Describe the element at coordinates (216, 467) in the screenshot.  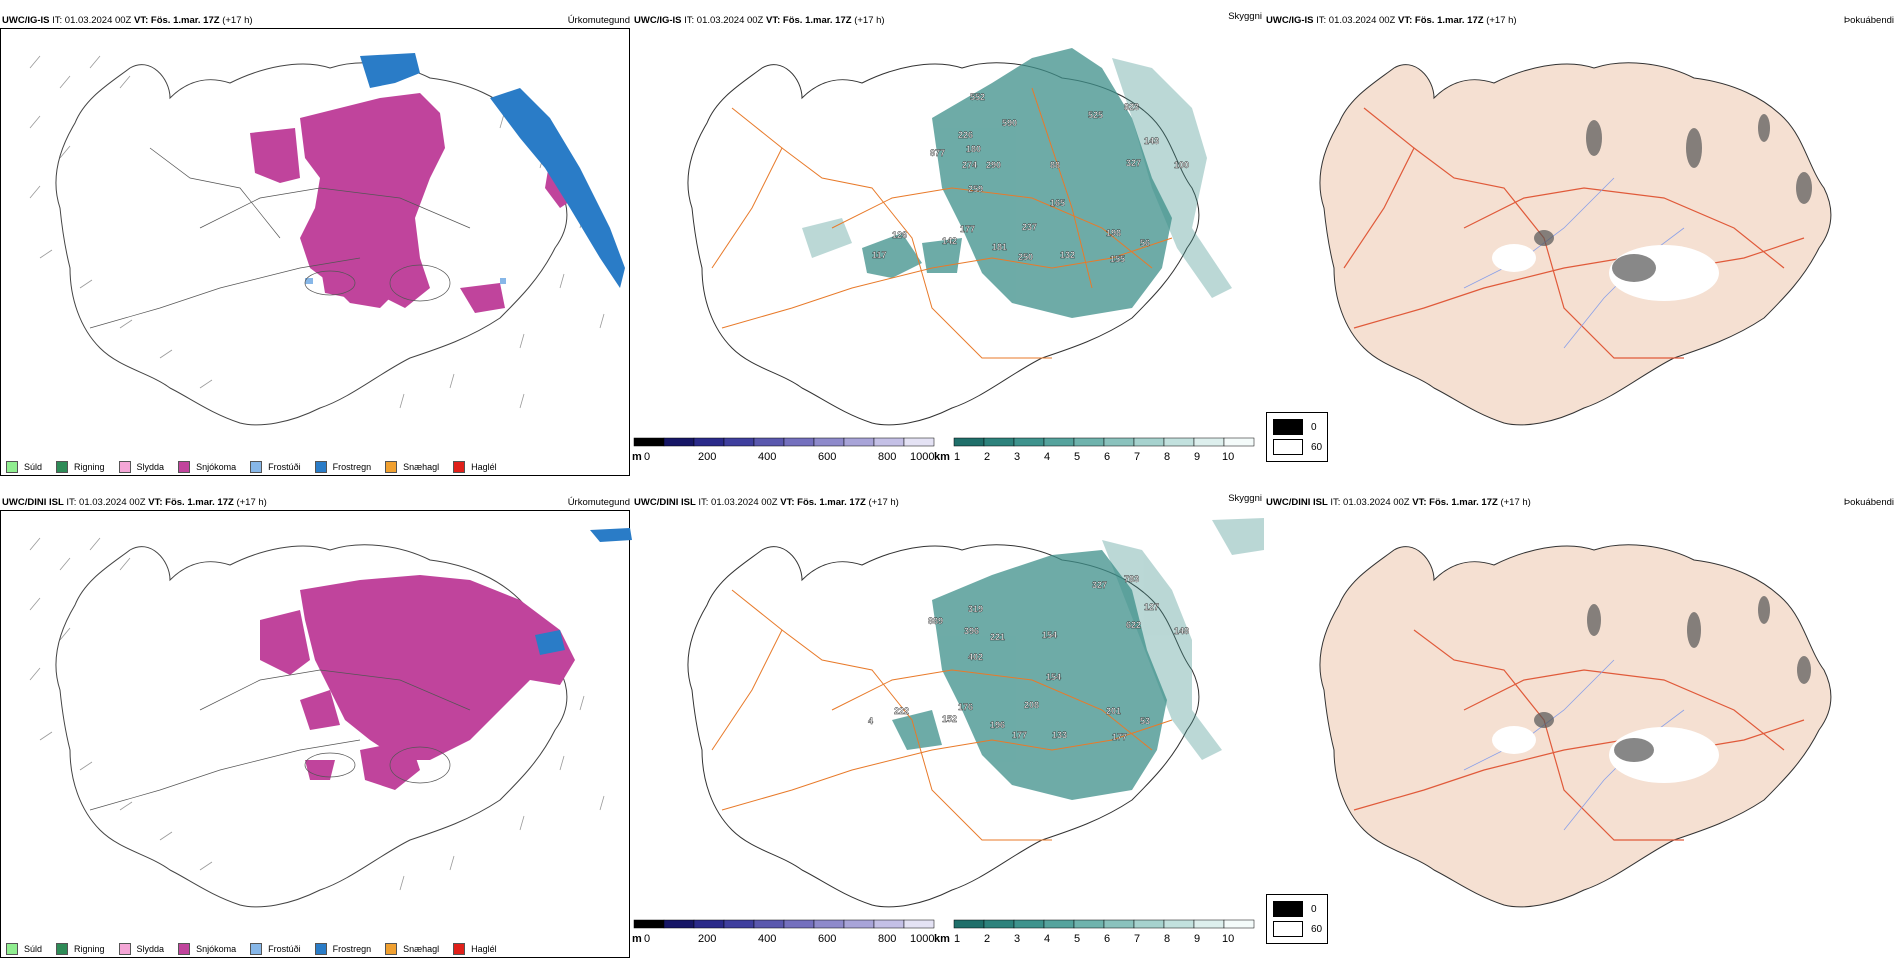
I see `legend-label: Snjókoma` at that location.